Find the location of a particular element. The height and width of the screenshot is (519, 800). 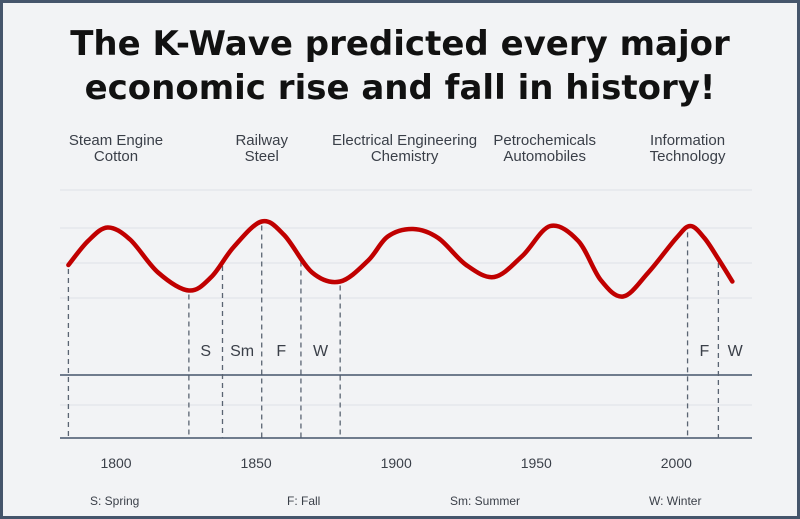

wave-label-0-line-0: Steam Engine is located at coordinates (116, 140).